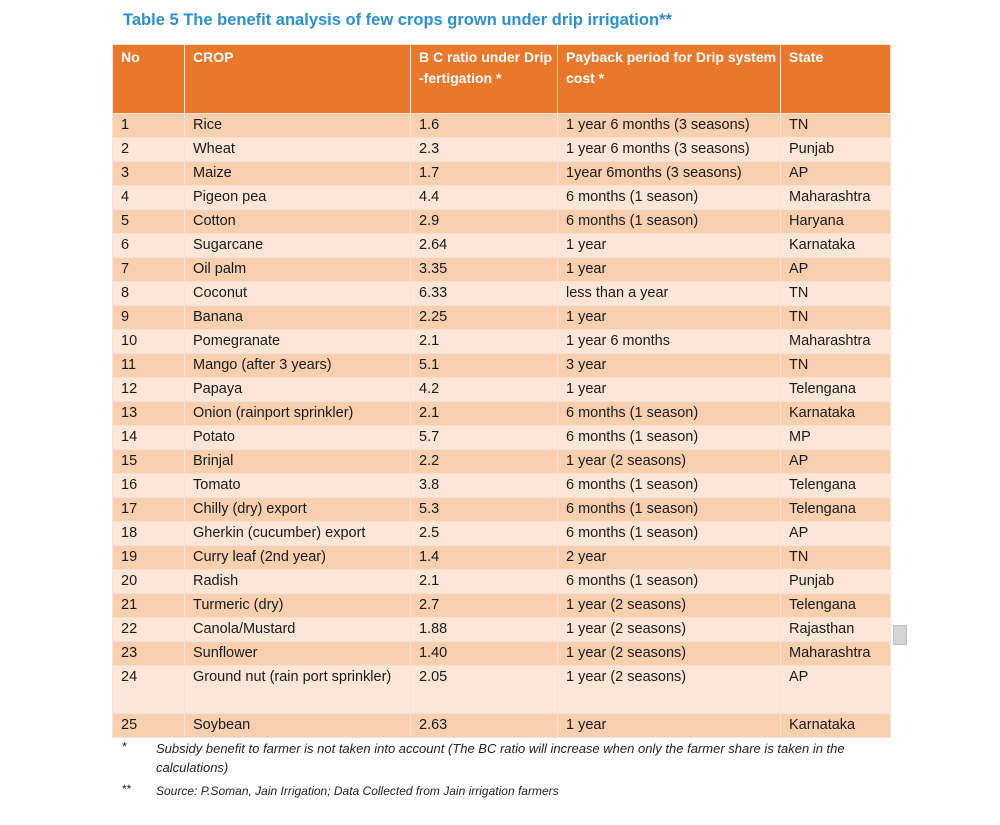 This screenshot has height=825, width=1000. Describe the element at coordinates (297, 605) in the screenshot. I see `cell-crop: Turmeric (dry)` at that location.